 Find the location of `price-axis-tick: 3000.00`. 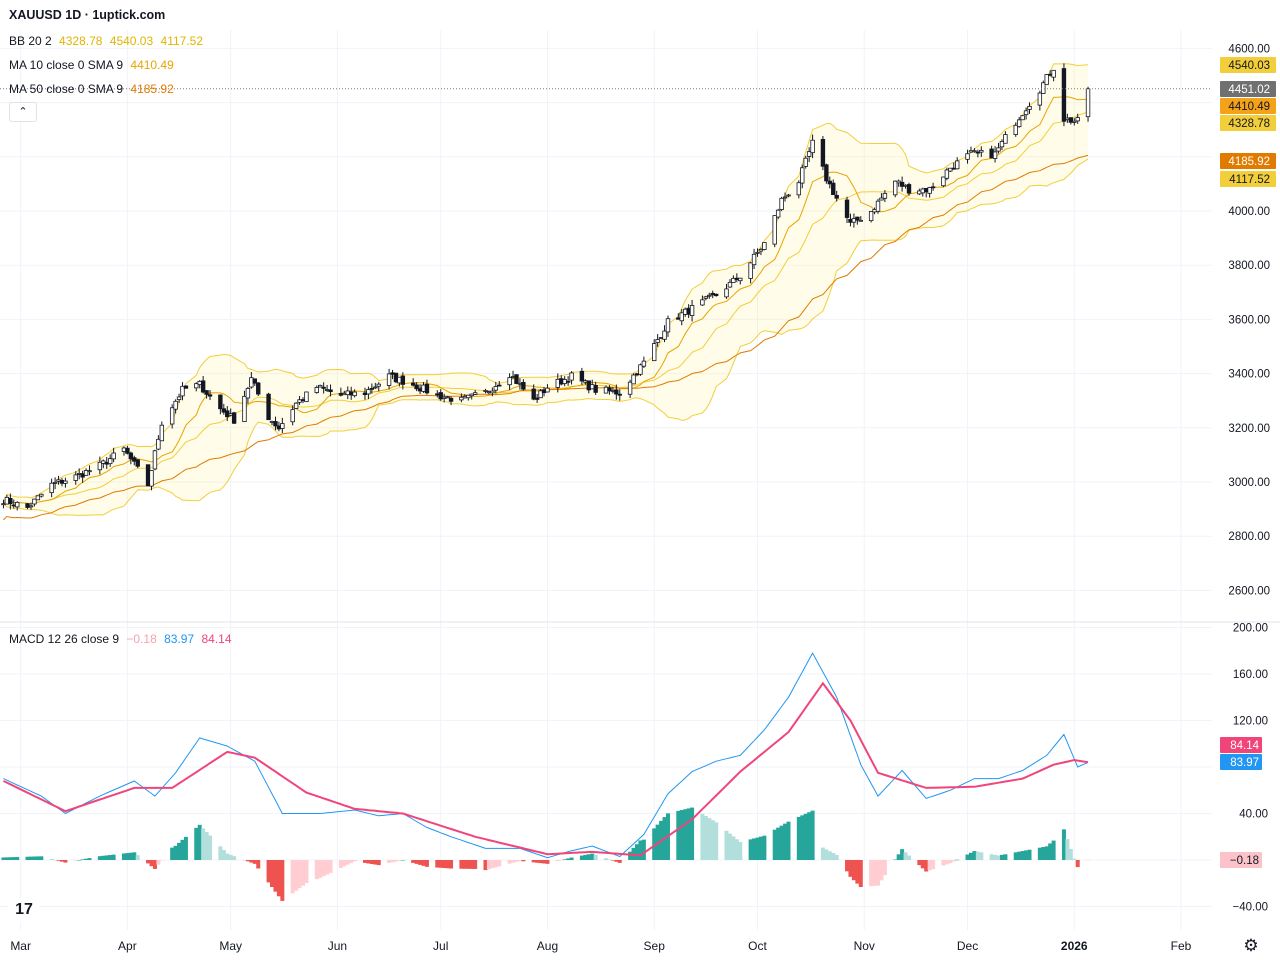

price-axis-tick: 3000.00 is located at coordinates (1249, 483).